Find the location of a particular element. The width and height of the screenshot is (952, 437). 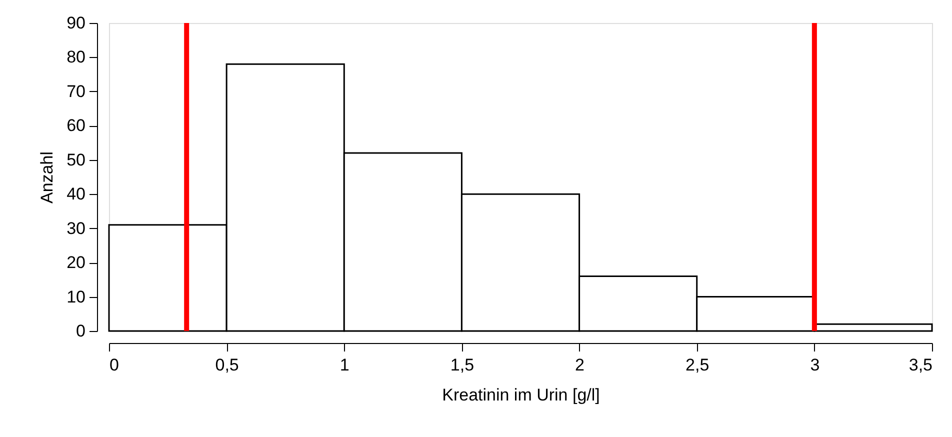

x-tick-label: 0 is located at coordinates (114, 365).